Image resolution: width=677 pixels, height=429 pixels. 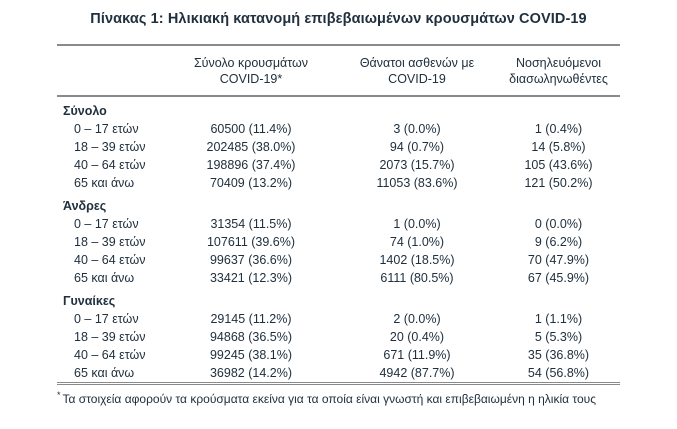 What do you see at coordinates (111, 71) in the screenshot?
I see `column-header-empty` at bounding box center [111, 71].